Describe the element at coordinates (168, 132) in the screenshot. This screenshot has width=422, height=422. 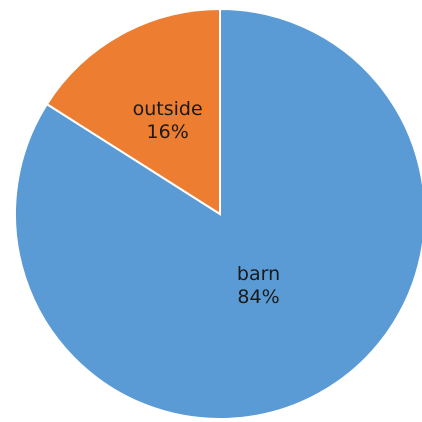
I see `slice-percent-label: 16%` at that location.